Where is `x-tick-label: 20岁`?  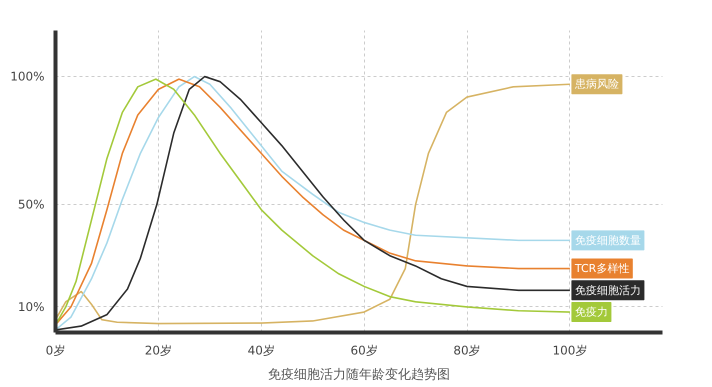 x-tick-label: 20岁 is located at coordinates (158, 351).